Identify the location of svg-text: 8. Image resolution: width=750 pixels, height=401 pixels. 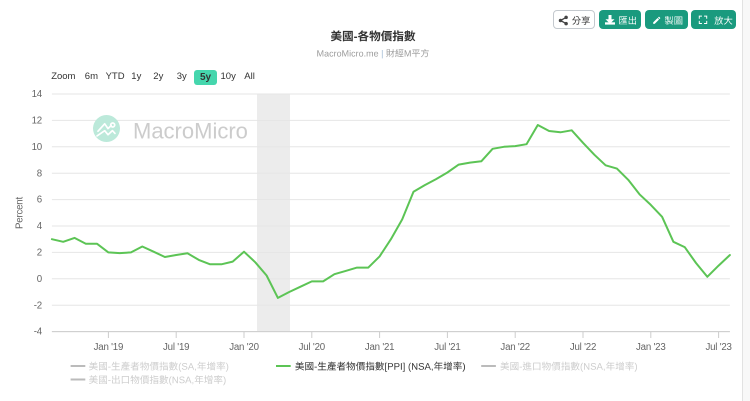
(39, 173).